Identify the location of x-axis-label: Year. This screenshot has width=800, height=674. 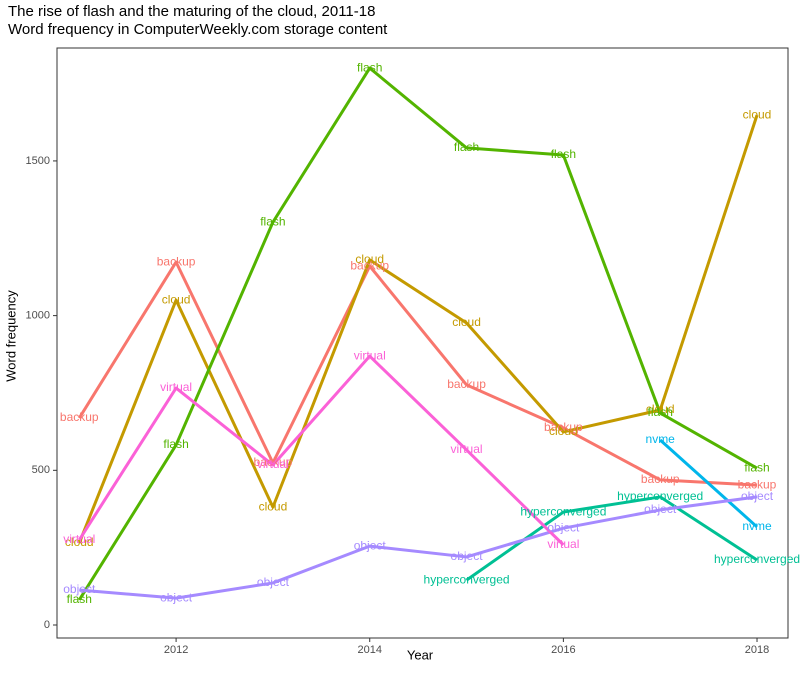
(420, 654).